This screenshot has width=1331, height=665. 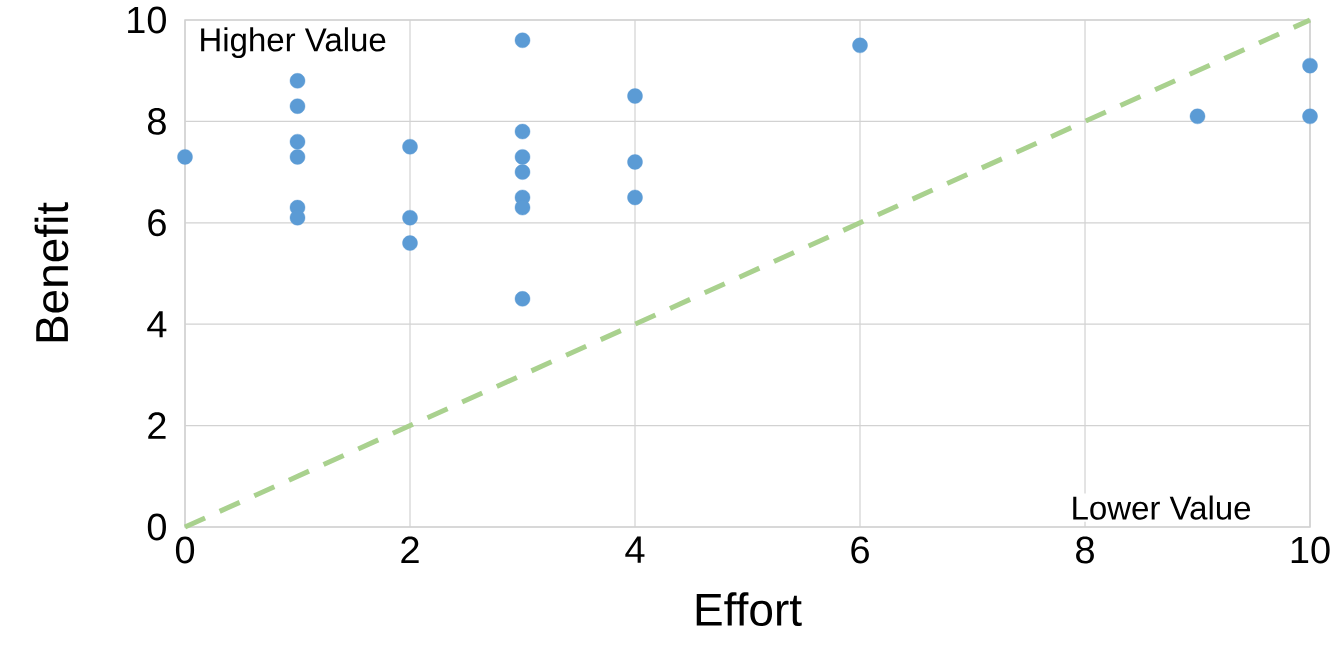 What do you see at coordinates (157, 324) in the screenshot?
I see `y-tick-label: 4` at bounding box center [157, 324].